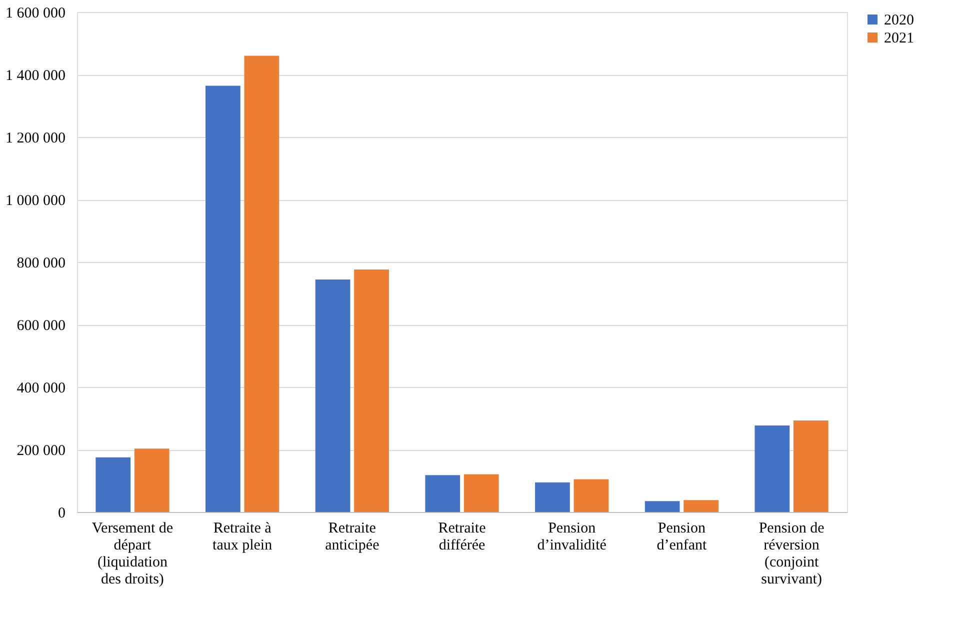  Describe the element at coordinates (242, 537) in the screenshot. I see `x-tick-label: Retraite à taux plein` at that location.